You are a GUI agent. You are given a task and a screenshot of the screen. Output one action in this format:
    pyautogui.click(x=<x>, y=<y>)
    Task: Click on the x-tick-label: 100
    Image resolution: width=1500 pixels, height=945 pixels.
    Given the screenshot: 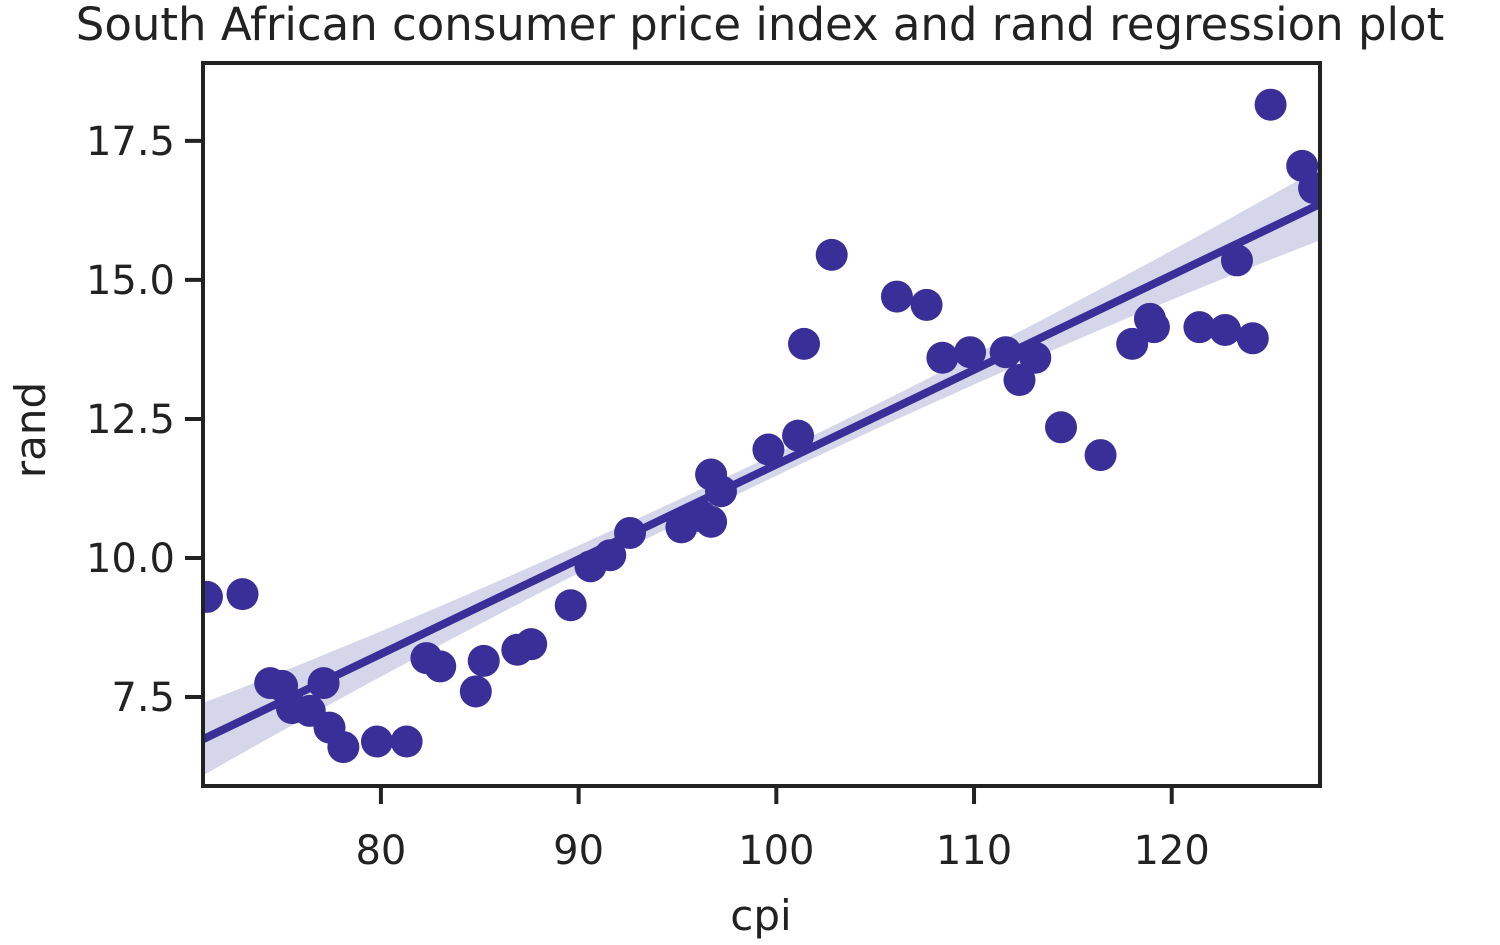 What is the action you would take?
    pyautogui.click(x=776, y=851)
    